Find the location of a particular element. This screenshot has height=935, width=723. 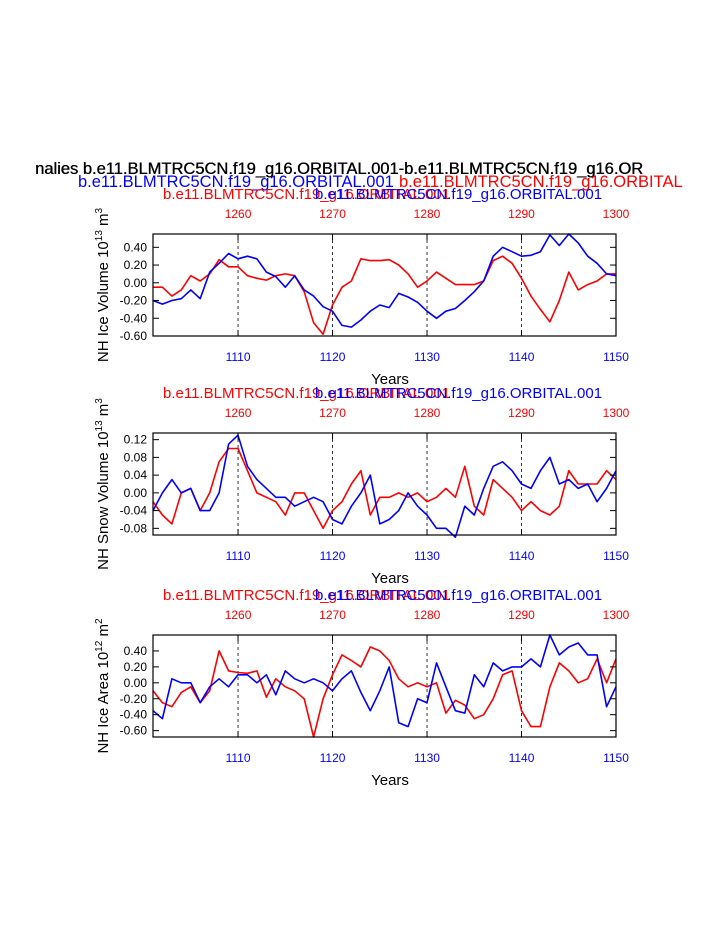

y-axis-label: NH Ice Area 1012 m2 is located at coordinates (103, 686).